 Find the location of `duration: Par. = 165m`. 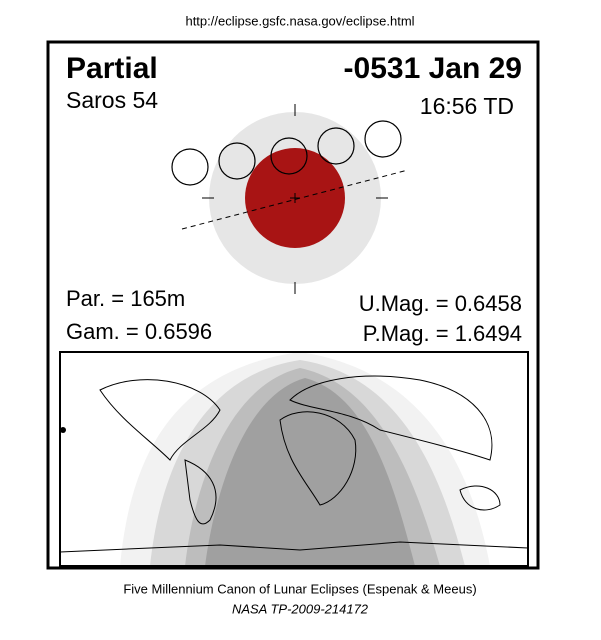

duration: Par. = 165m is located at coordinates (125, 298).